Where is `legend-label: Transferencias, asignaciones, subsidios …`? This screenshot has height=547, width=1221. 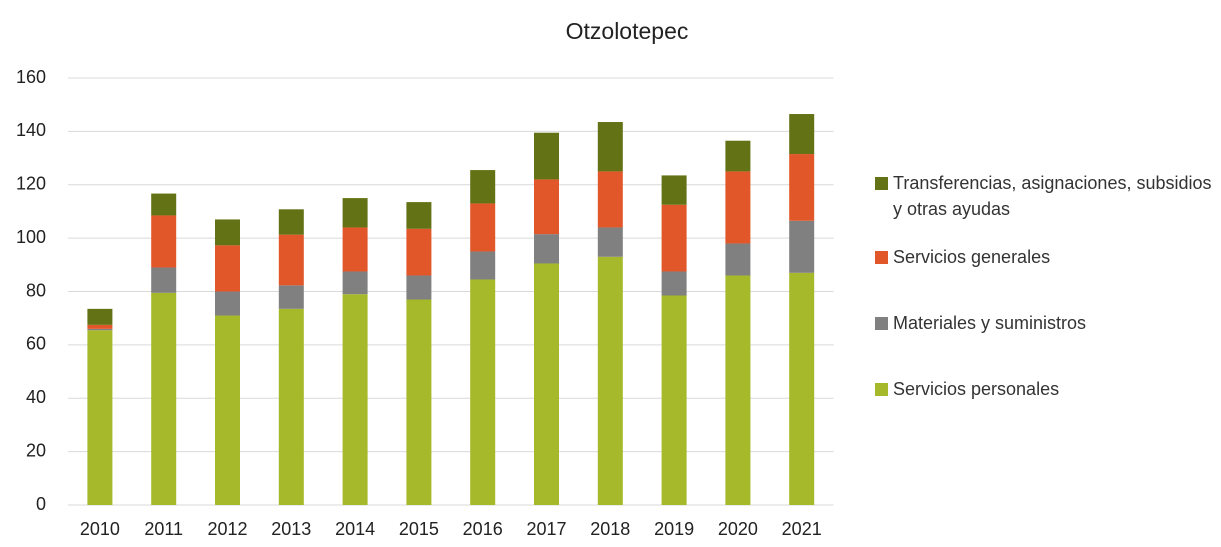
legend-label: Transferencias, asignaciones, subsidios … is located at coordinates (1052, 196).